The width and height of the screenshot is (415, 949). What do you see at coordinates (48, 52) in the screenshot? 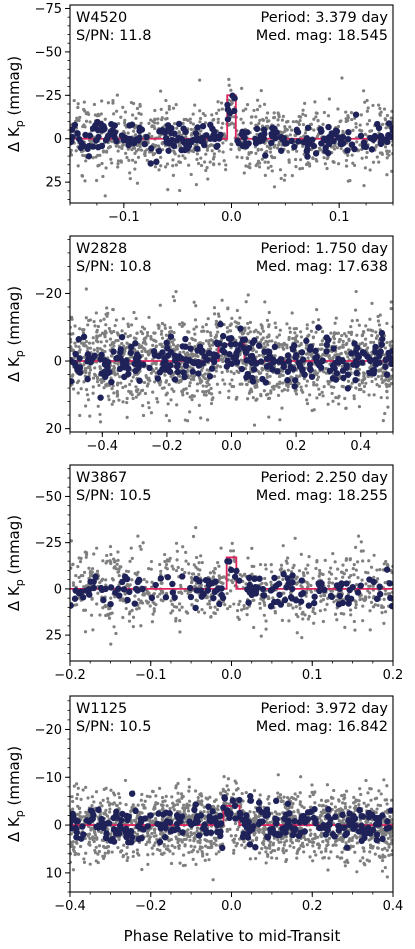
I see `y-tick-label: −50` at bounding box center [48, 52].